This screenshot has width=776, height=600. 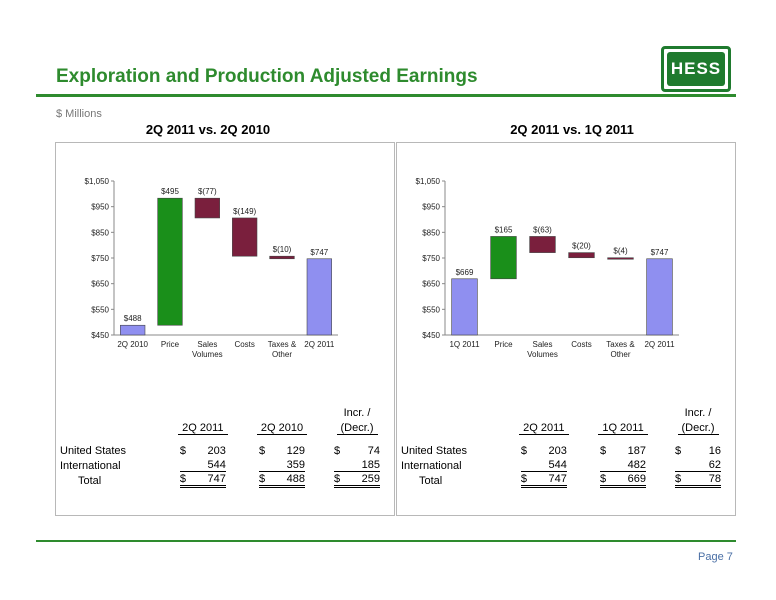 What do you see at coordinates (357, 450) in the screenshot?
I see `table-cell: $74` at bounding box center [357, 450].